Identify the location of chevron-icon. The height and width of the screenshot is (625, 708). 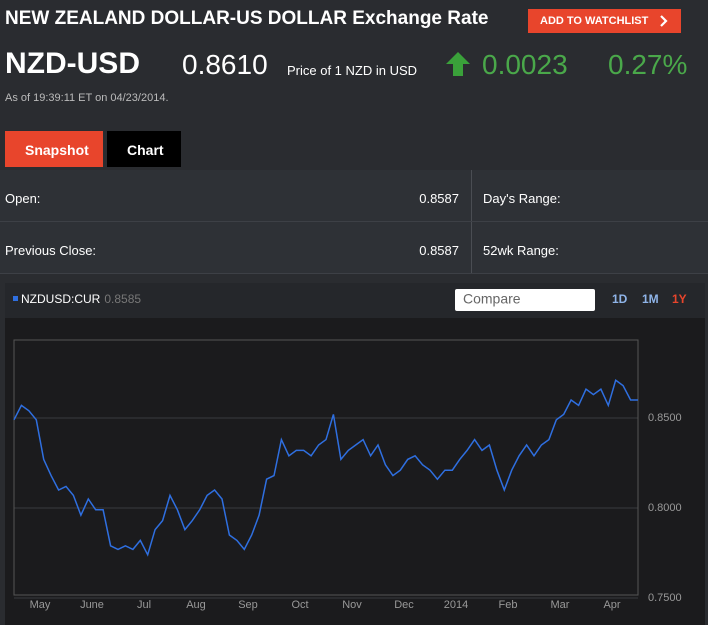
(664, 21).